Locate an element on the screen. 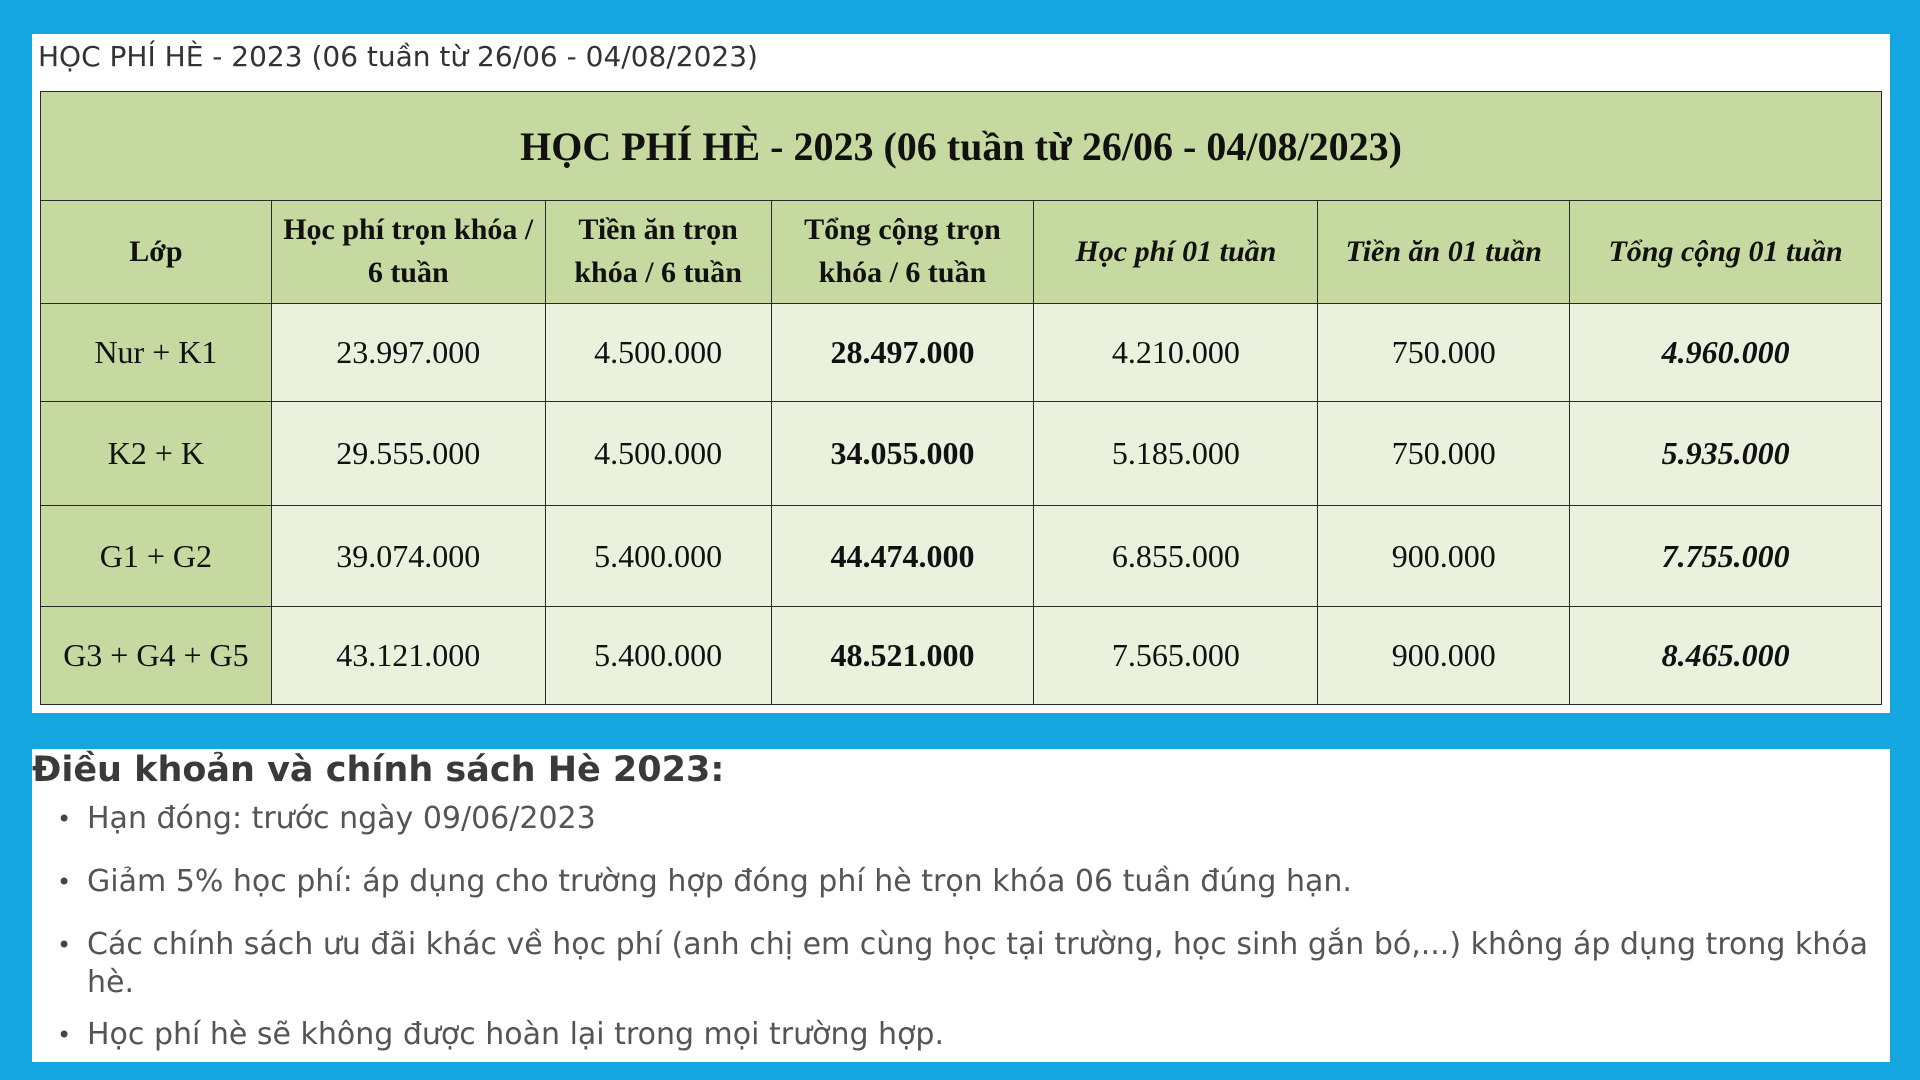 This screenshot has width=1920, height=1080. tuition-course-cell: 29.555.000 is located at coordinates (408, 453).